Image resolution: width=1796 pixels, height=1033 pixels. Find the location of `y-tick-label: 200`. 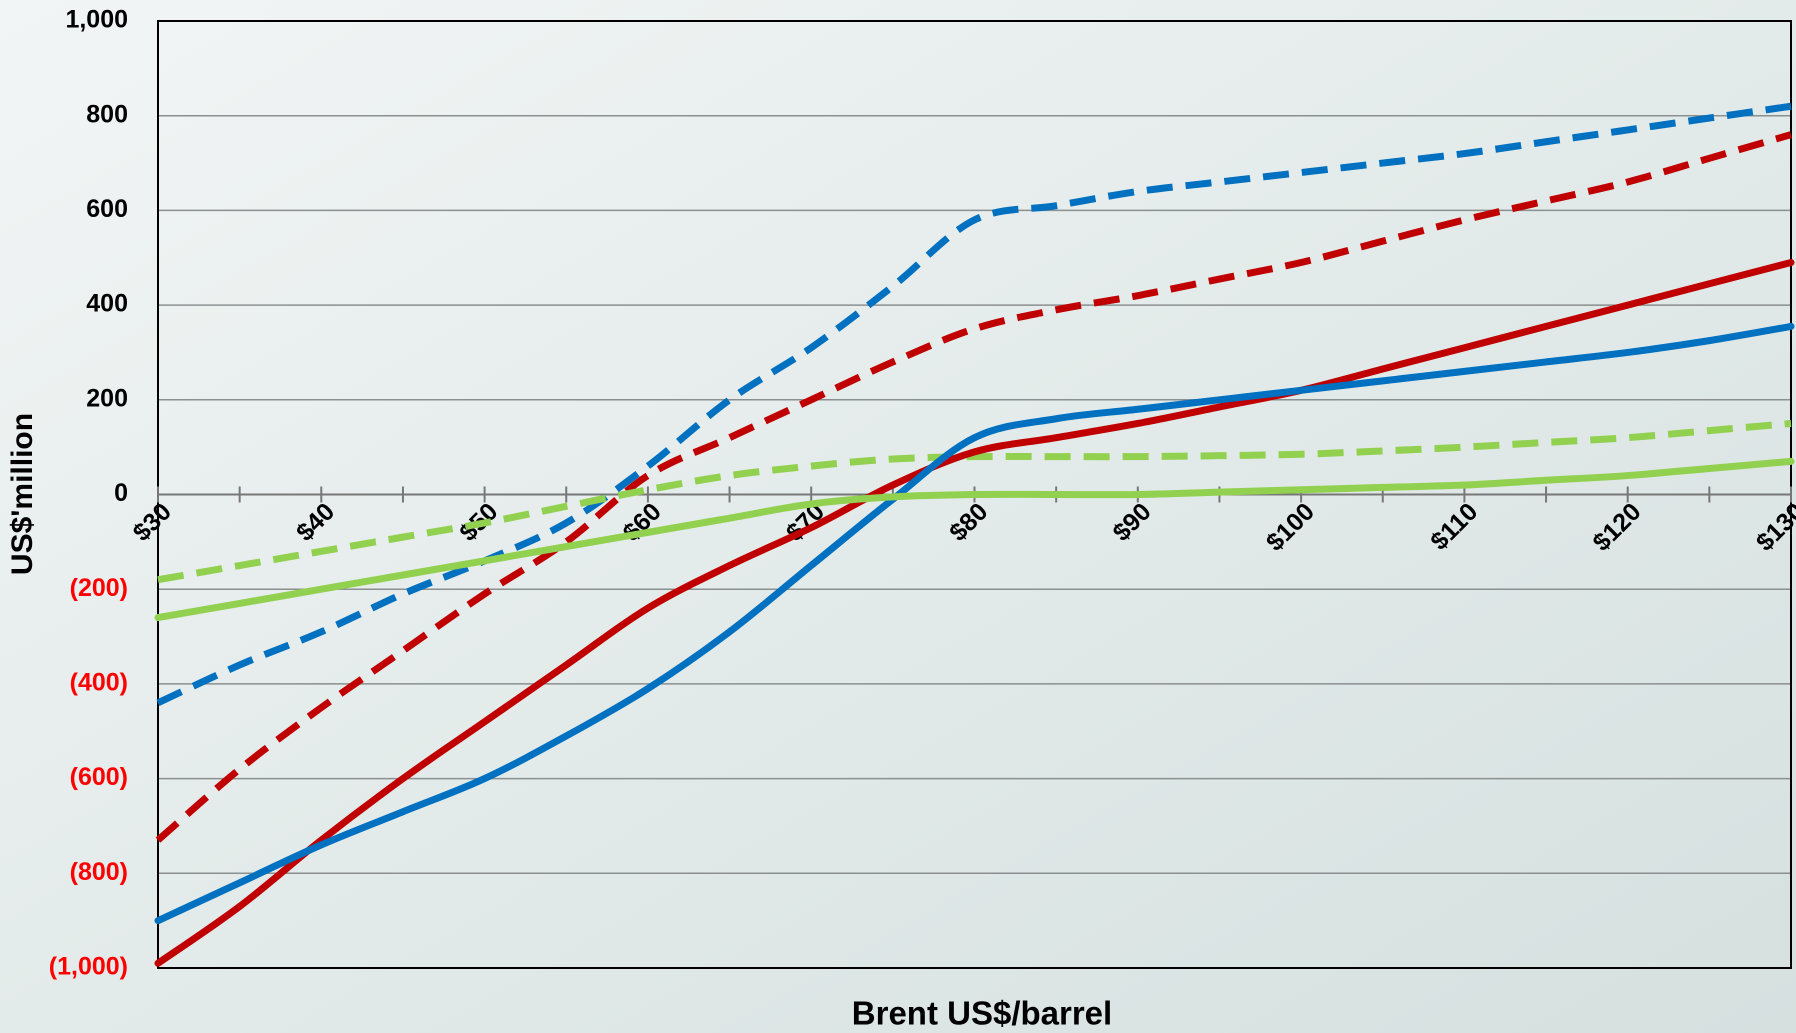

y-tick-label: 200 is located at coordinates (107, 398).